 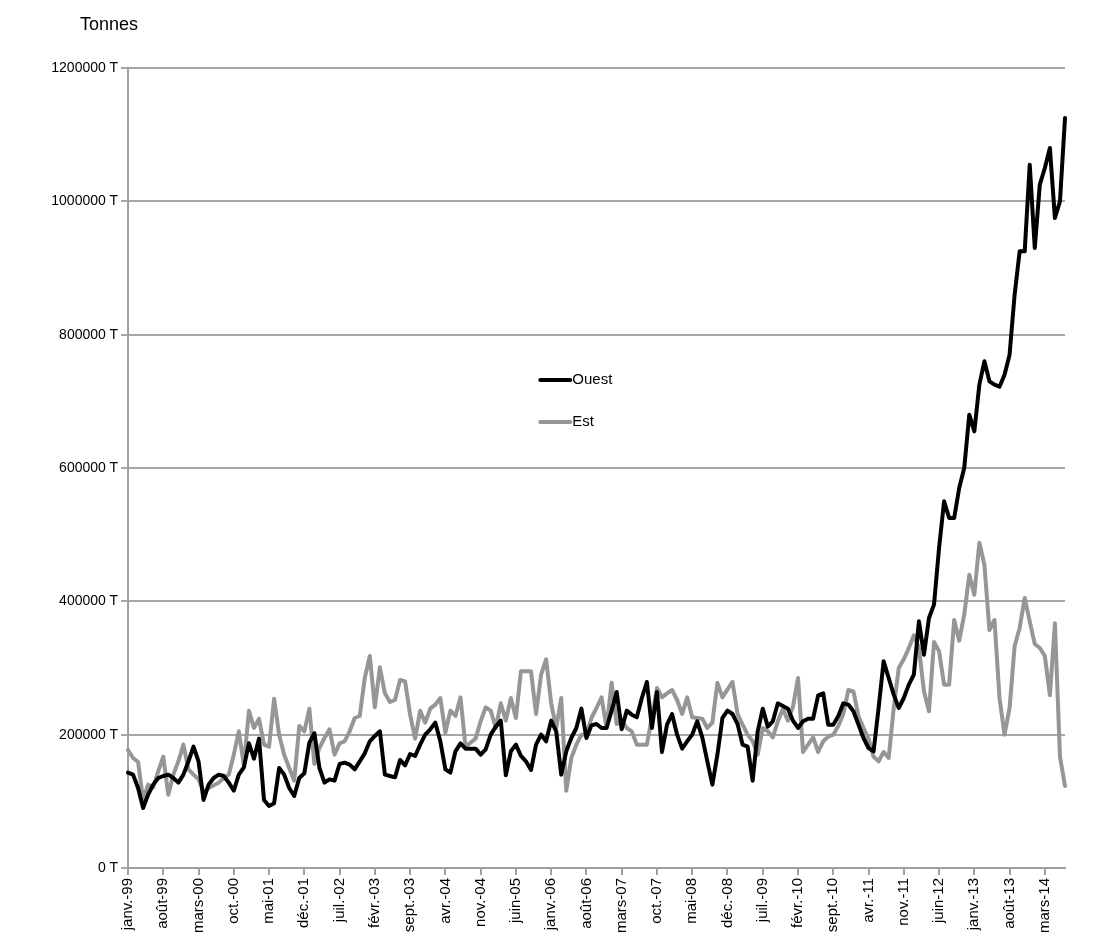 I want to click on x-tick-label: mai-08, so click(x=691, y=900).